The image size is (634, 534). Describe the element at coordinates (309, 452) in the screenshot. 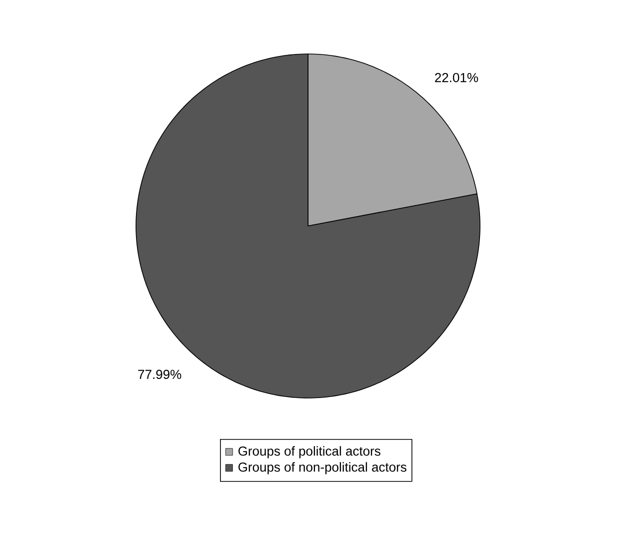

I see `legend-label: Groups of political actors` at that location.